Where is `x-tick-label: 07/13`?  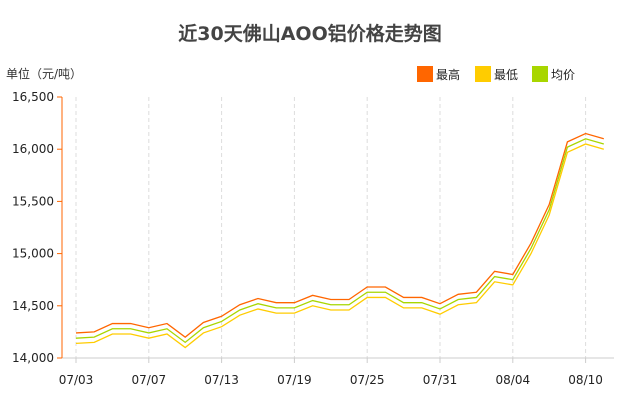
x-tick-label: 07/13 is located at coordinates (221, 380).